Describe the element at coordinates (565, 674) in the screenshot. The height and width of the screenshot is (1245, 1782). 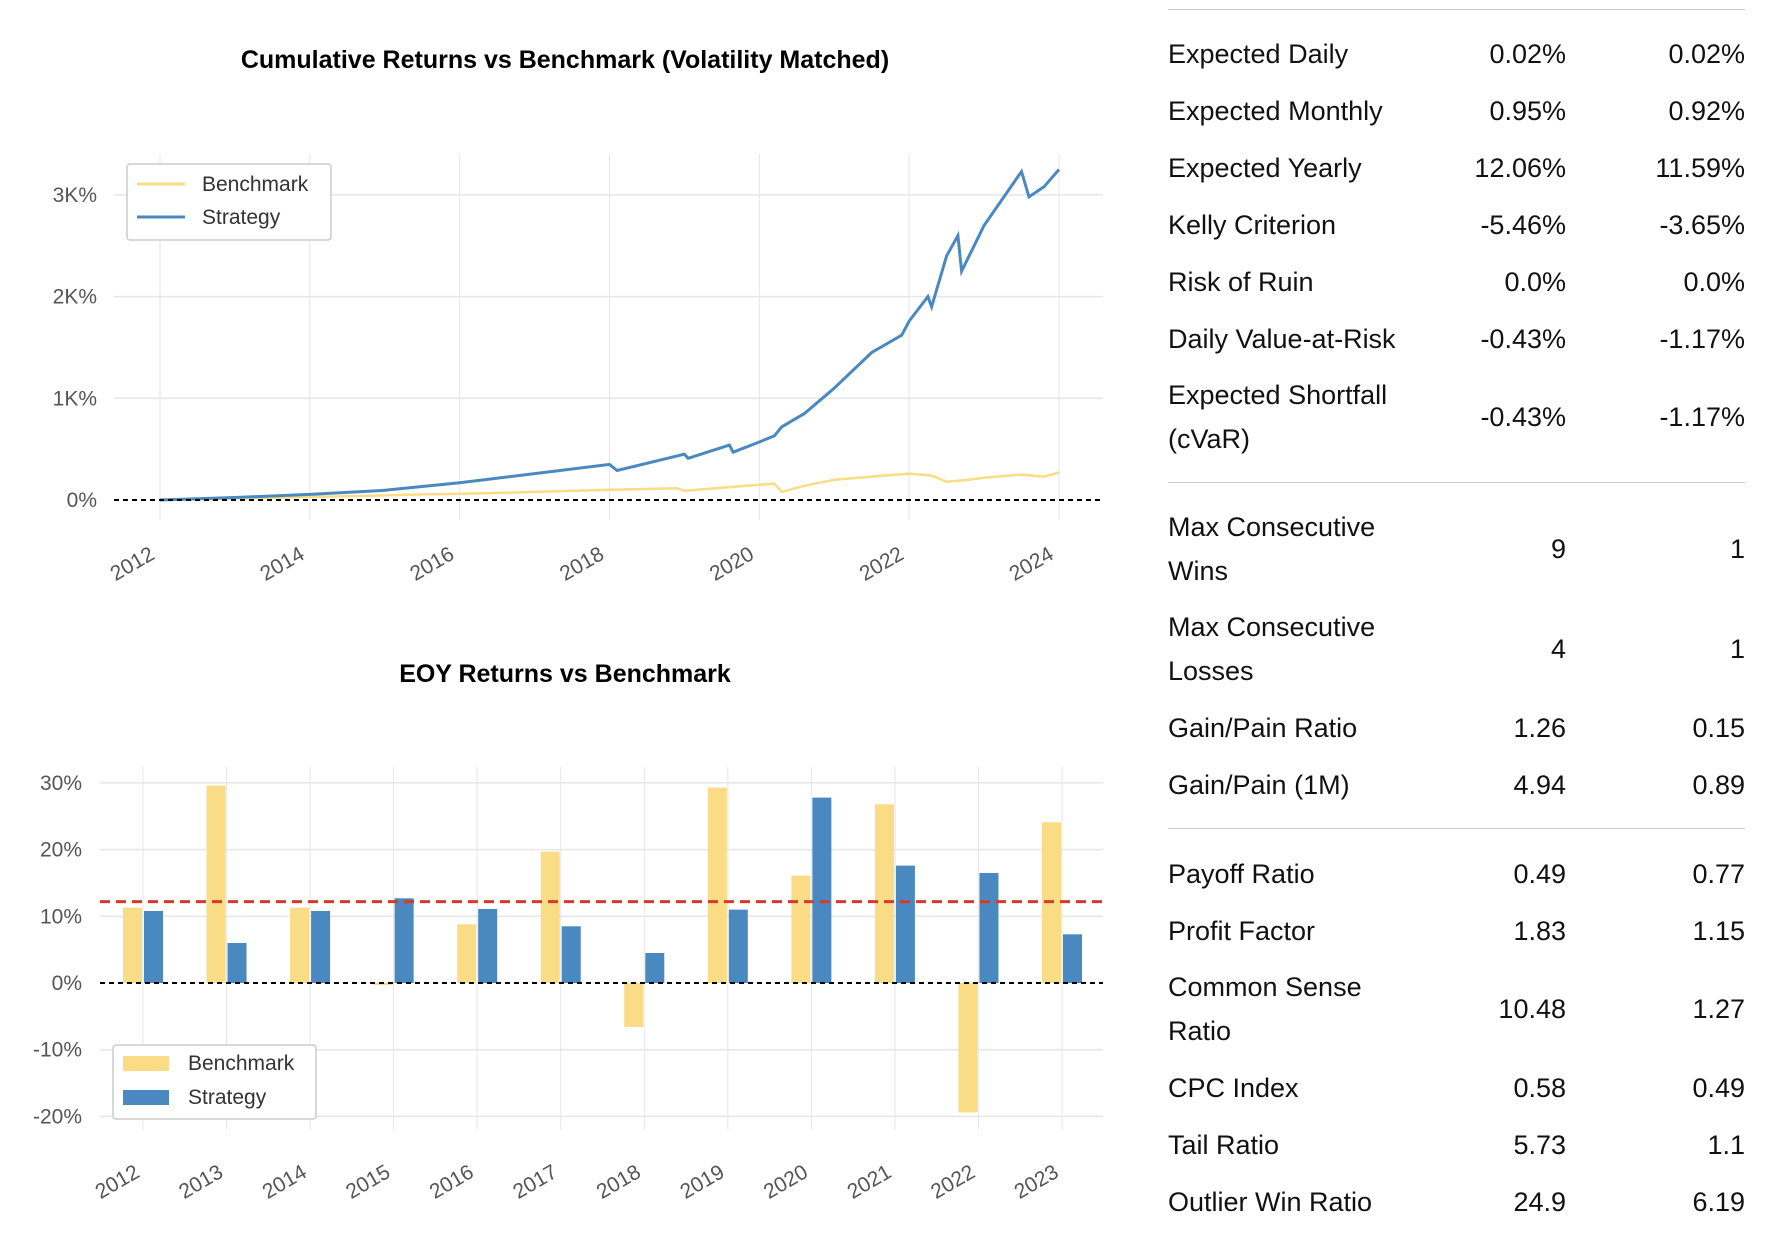
I see `chart-title: EOY Returns vs Benchmark` at that location.